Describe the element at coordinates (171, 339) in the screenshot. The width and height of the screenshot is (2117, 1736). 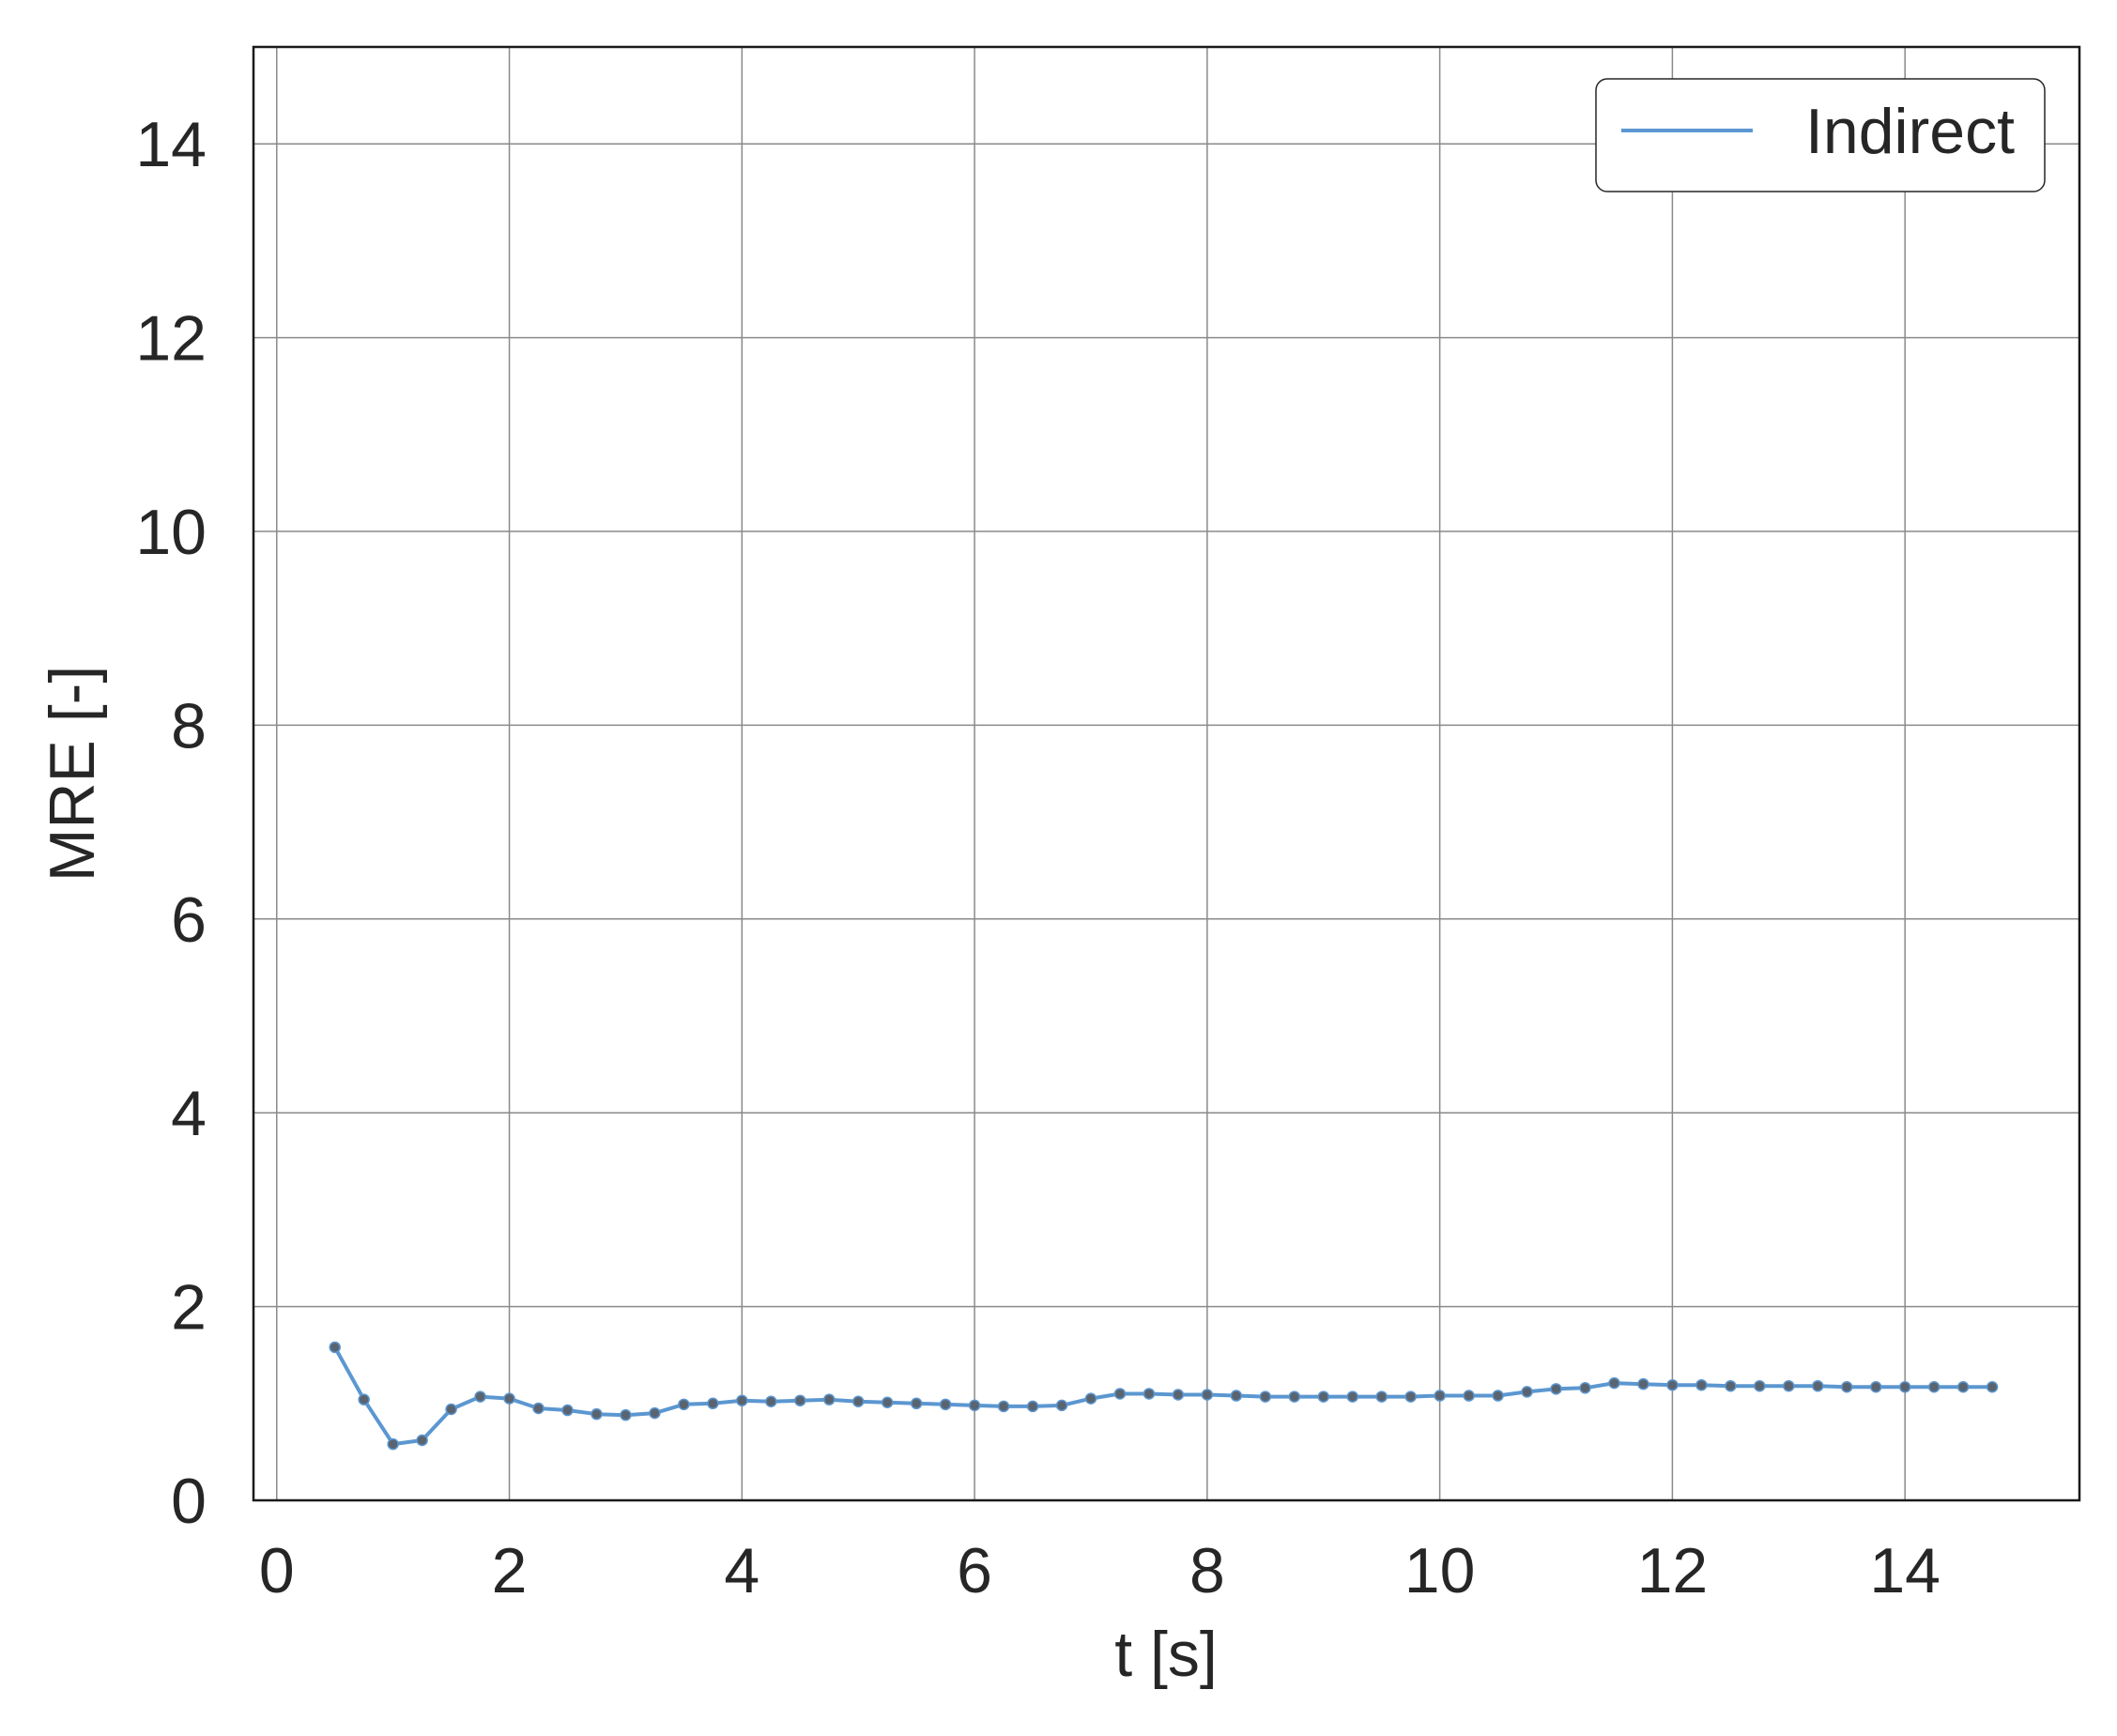
I see `y-tick-label: 12` at that location.